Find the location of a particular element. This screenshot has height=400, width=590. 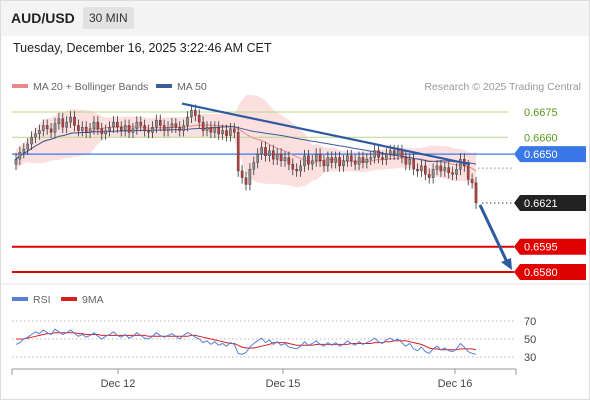

resistance-trendline is located at coordinates (326, 134).